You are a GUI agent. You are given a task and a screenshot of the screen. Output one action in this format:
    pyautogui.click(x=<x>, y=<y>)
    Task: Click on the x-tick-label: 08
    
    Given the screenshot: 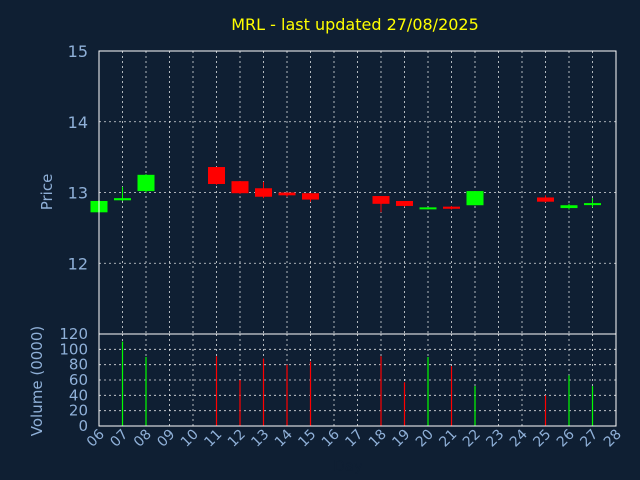 What is the action you would take?
    pyautogui.click(x=143, y=439)
    